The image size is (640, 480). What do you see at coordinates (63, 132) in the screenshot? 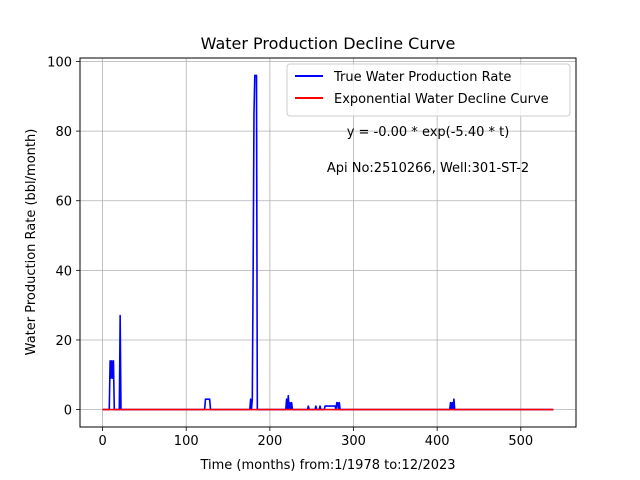
I see `y-tick-label: 80` at bounding box center [63, 132].